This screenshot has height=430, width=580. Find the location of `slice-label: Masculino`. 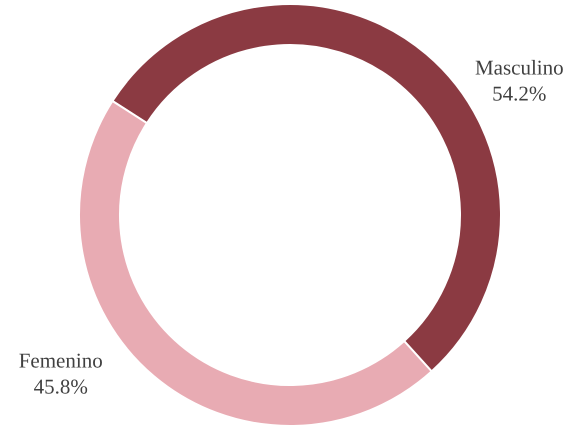

slice-label: Masculino is located at coordinates (519, 68).